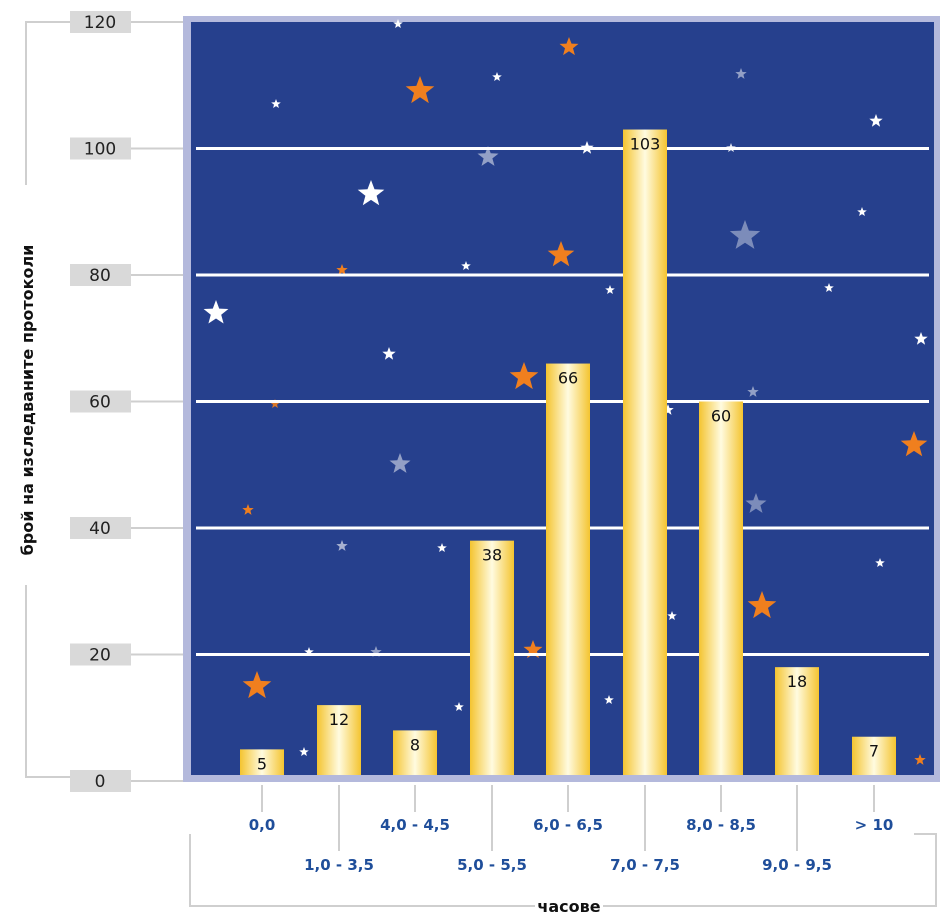 The image size is (945, 912). I want to click on y-tick-label: 100, so click(100, 150).